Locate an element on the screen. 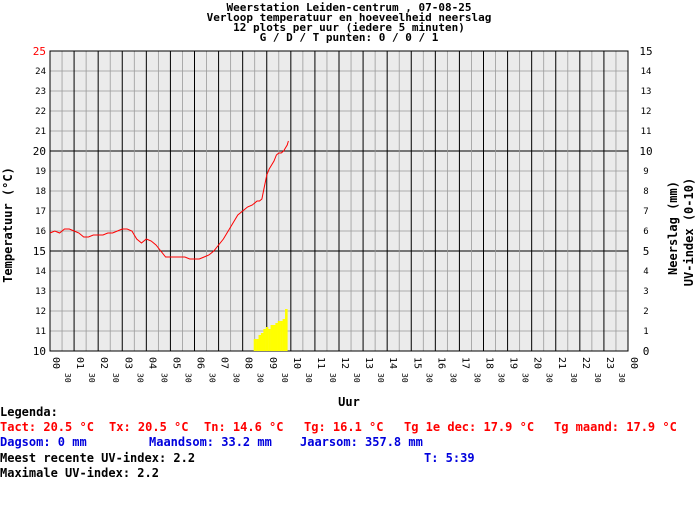 The width and height of the screenshot is (700, 530). y-right-tick-label: 15 is located at coordinates (645, 51).